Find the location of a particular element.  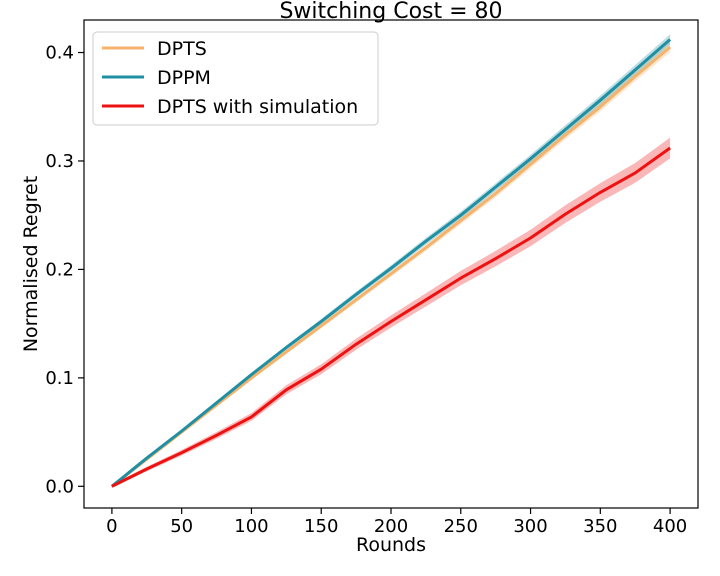

y-tick-label: 0.2 is located at coordinates (59, 269).